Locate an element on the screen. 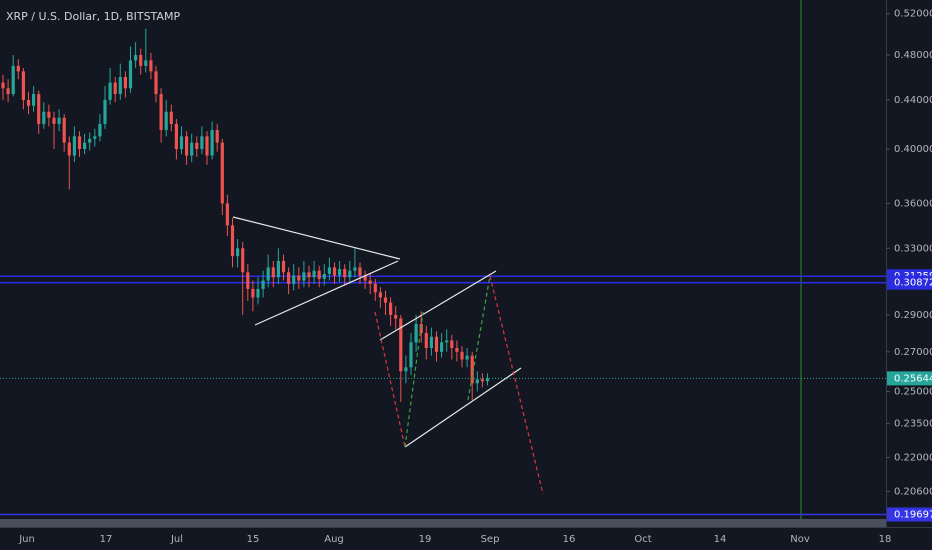  x-tick-label: 14 is located at coordinates (720, 539).